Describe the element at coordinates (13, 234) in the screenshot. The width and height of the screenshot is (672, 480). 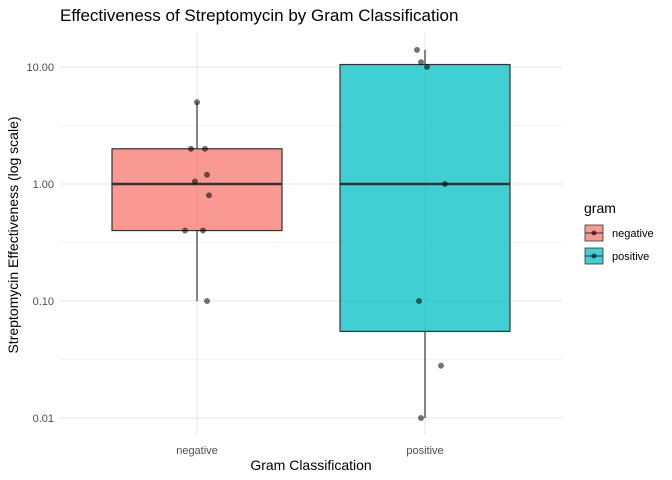
I see `y-axis-title: Streptomycin Effectiveness (log scale)` at that location.